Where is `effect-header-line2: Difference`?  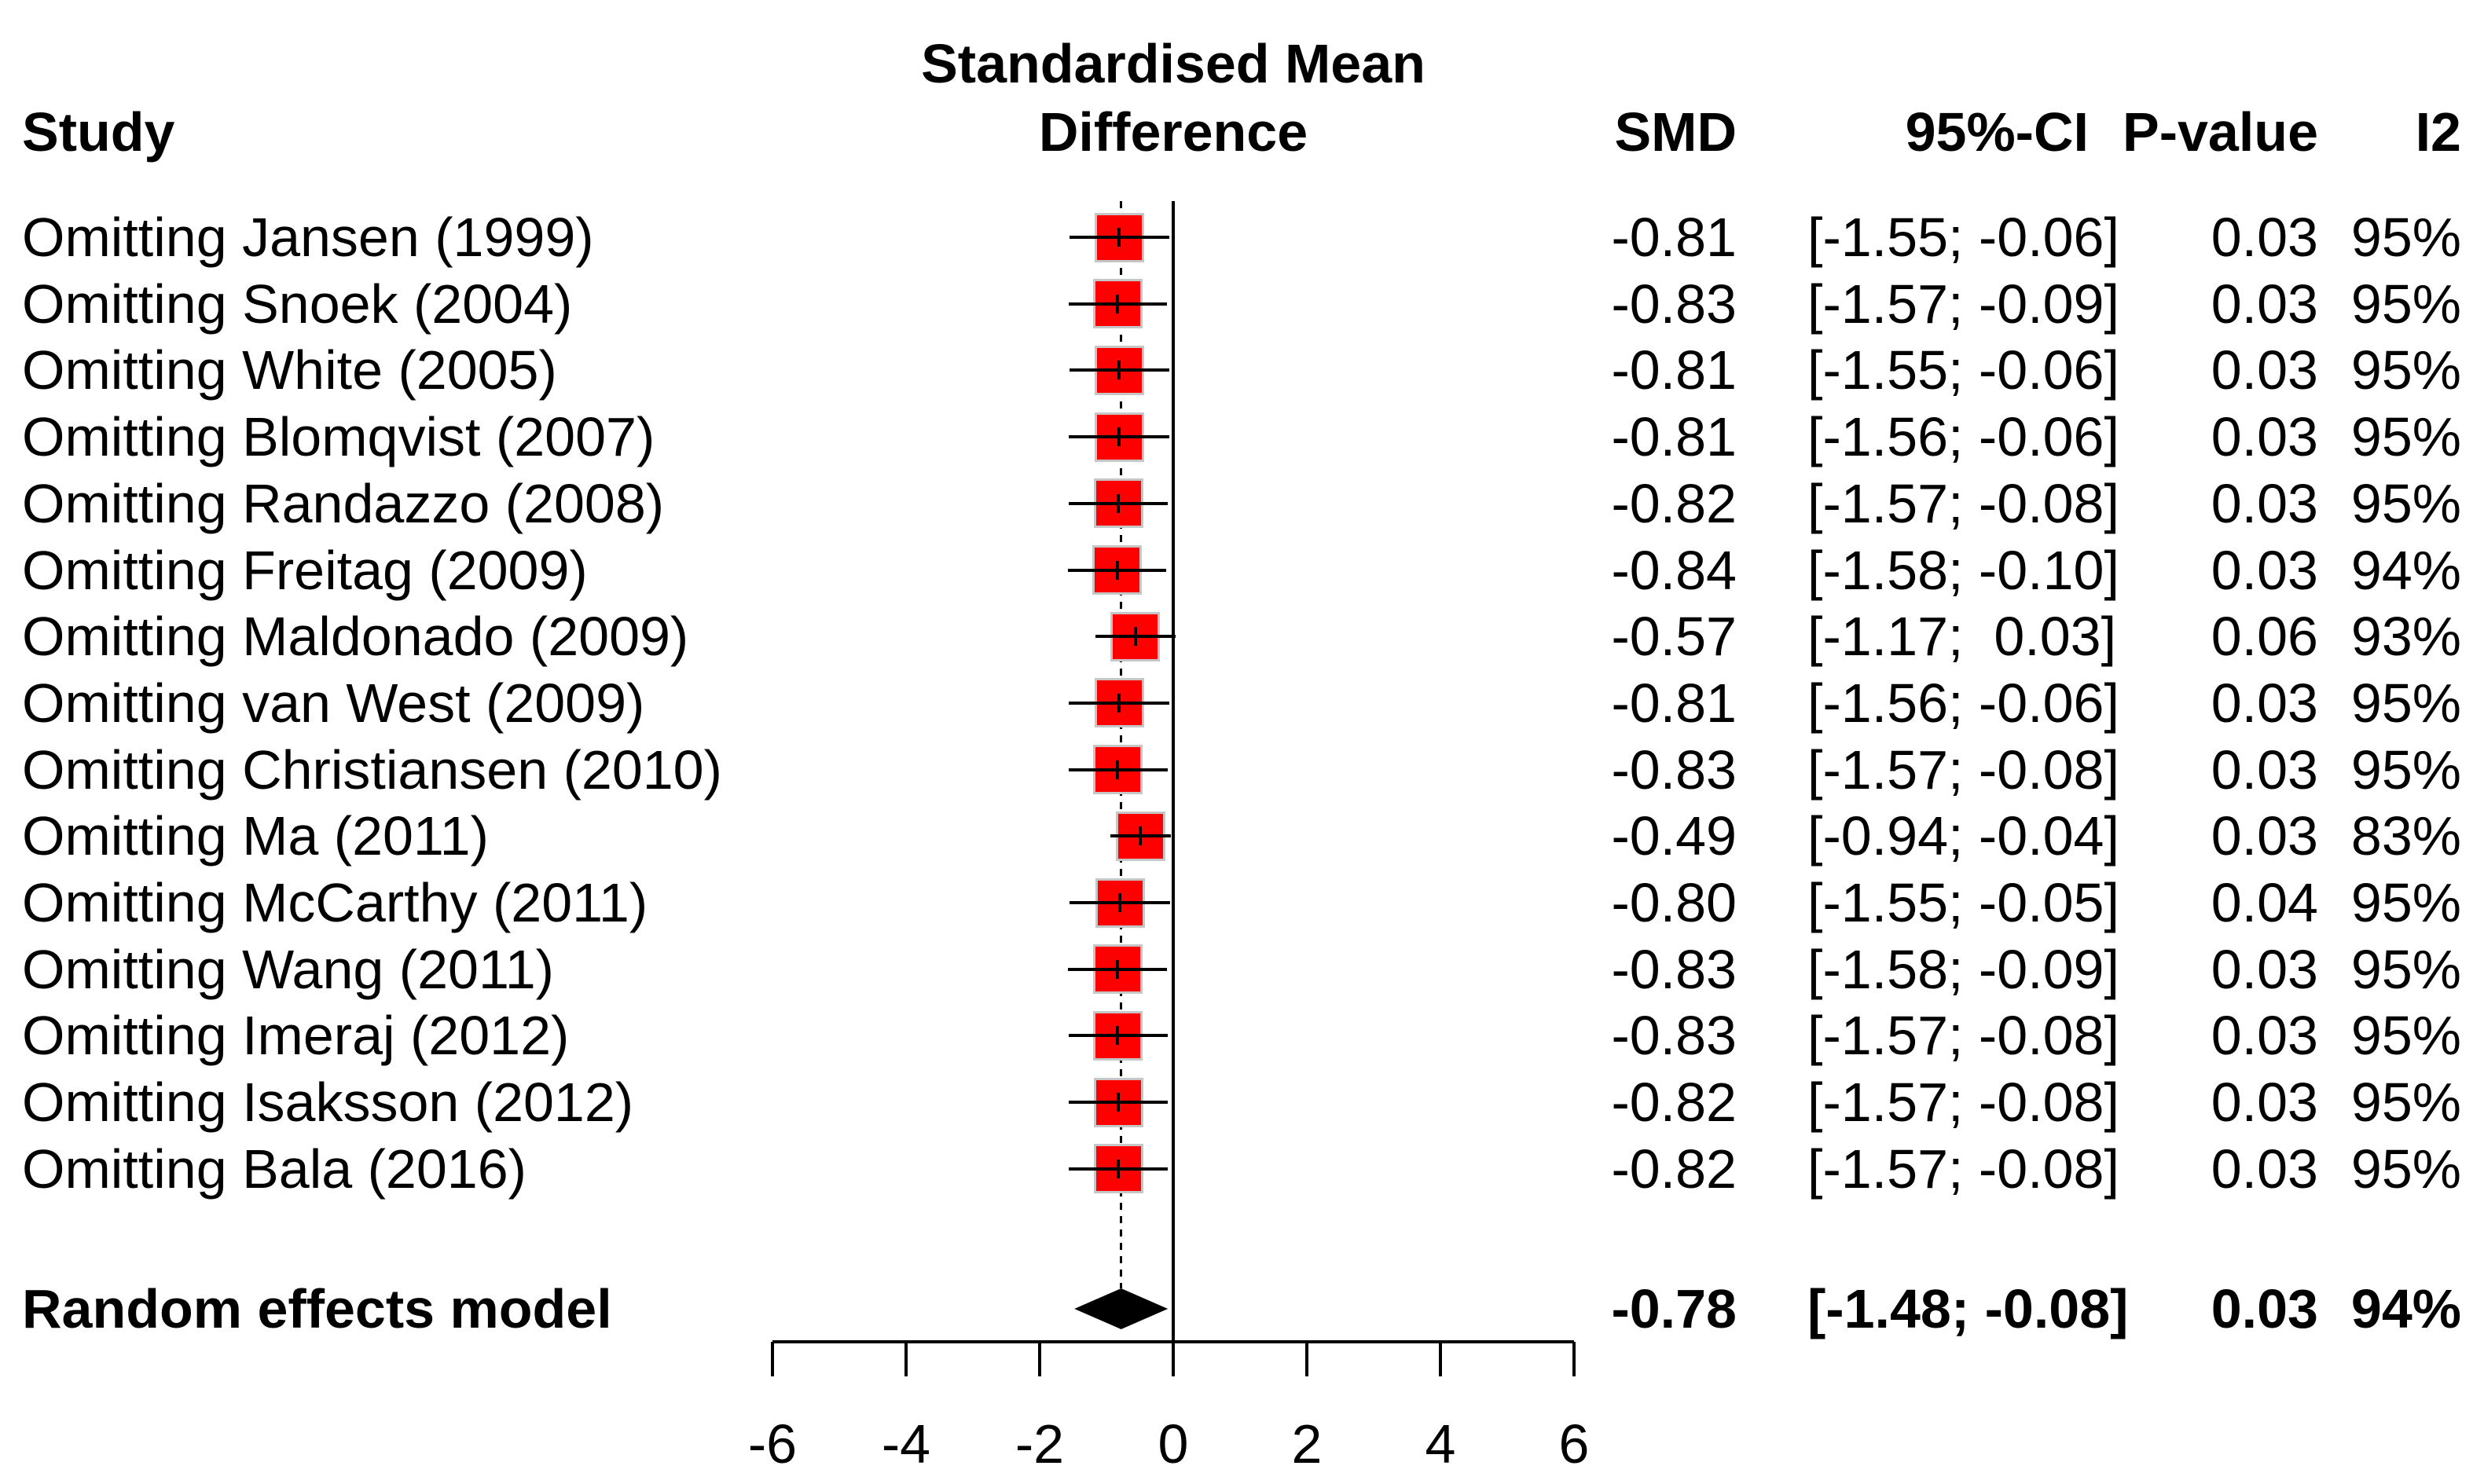 effect-header-line2: Difference is located at coordinates (1173, 132).